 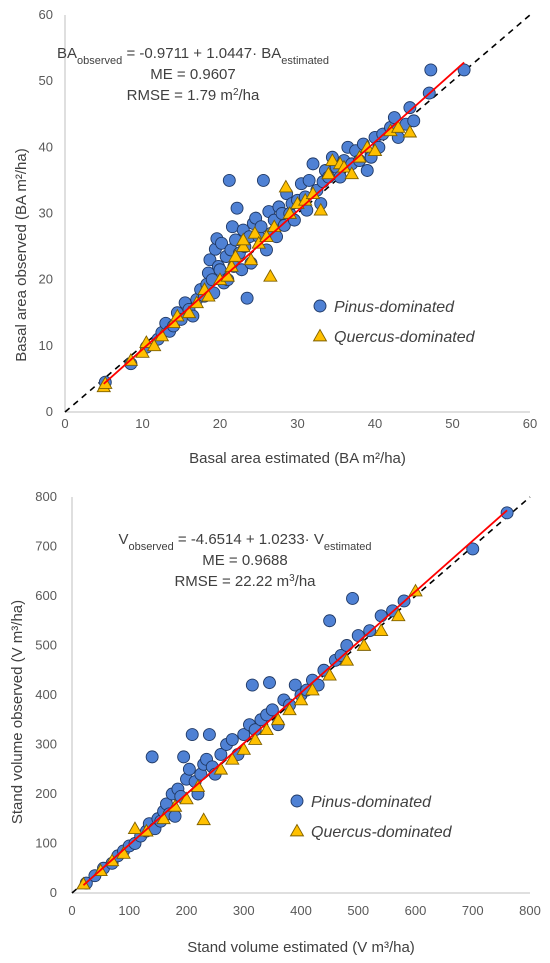 What do you see at coordinates (46, 546) in the screenshot?
I see `y-tick-label: 700` at bounding box center [46, 546].